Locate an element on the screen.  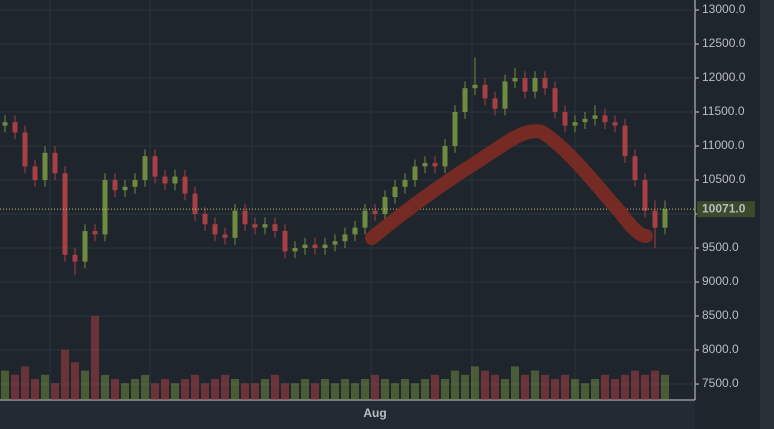
y-tick-label: 13000.0 is located at coordinates (724, 9).